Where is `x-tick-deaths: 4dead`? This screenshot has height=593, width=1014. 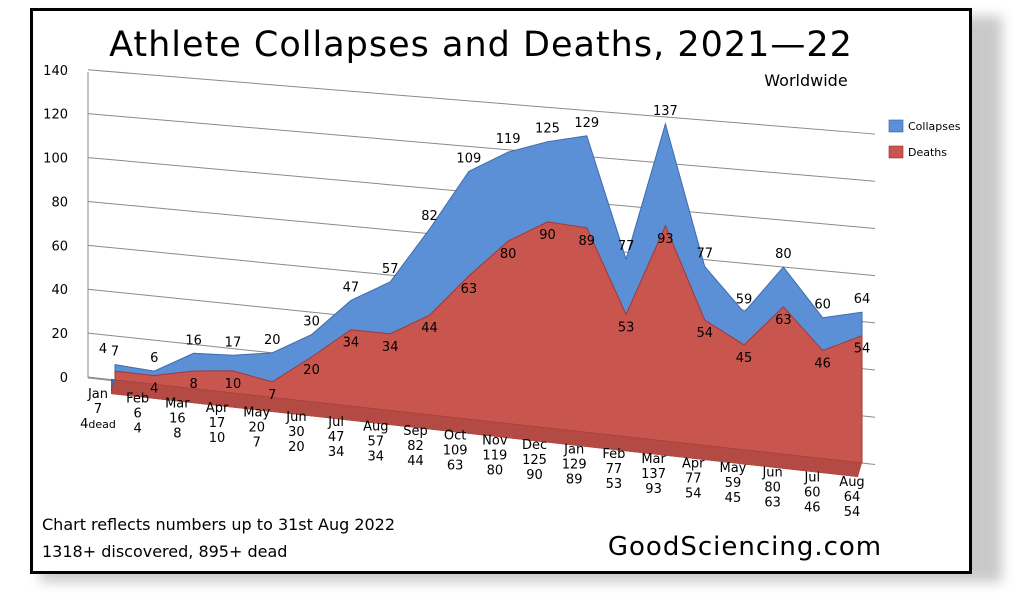
x-tick-deaths: 4dead is located at coordinates (98, 424).